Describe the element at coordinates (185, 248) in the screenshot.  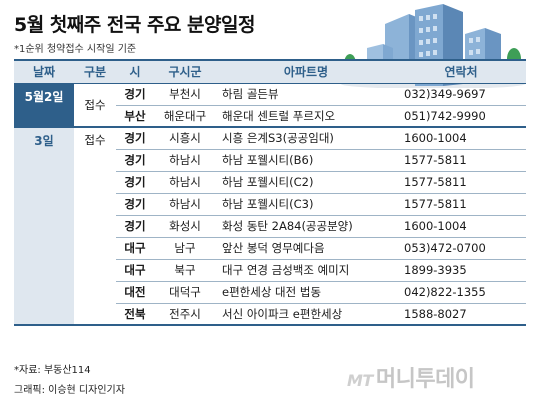
I see `district-cell: 남구` at that location.